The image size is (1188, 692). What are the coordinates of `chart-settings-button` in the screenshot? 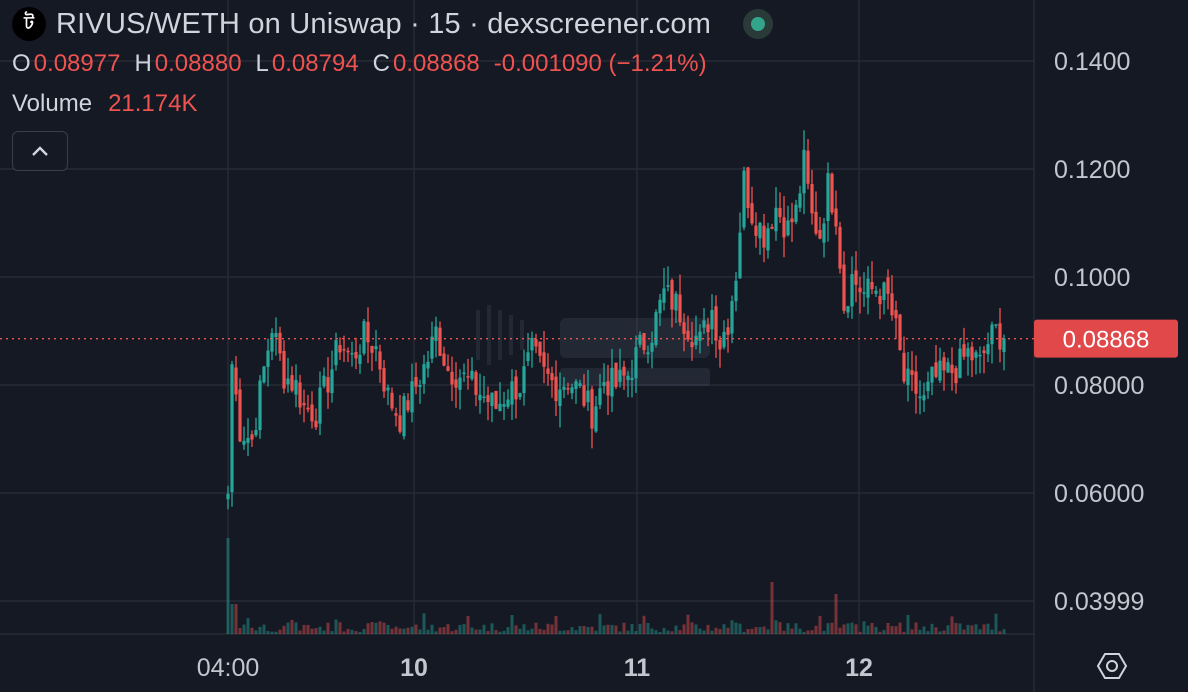 It's located at (1112, 666).